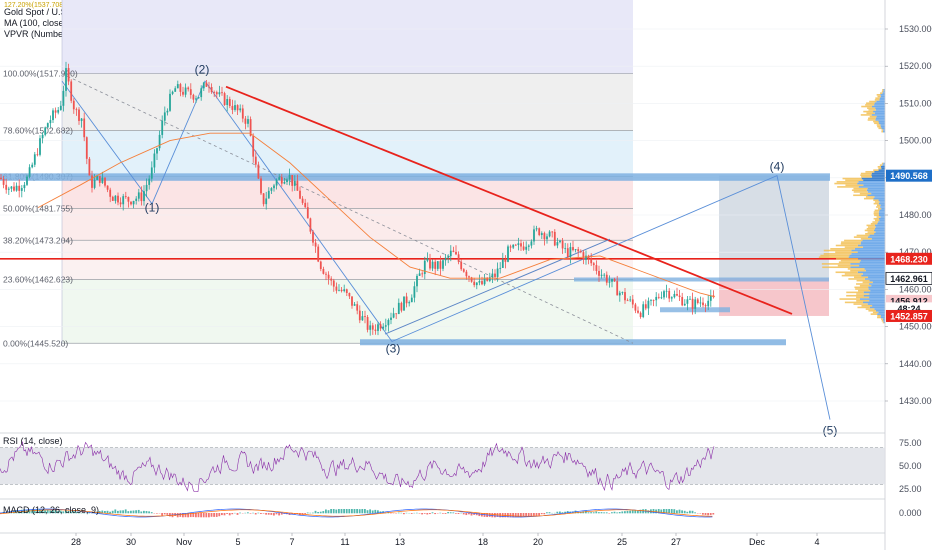 Image resolution: width=932 pixels, height=550 pixels. What do you see at coordinates (497, 286) in the screenshot?
I see `rising-trendline` at bounding box center [497, 286].